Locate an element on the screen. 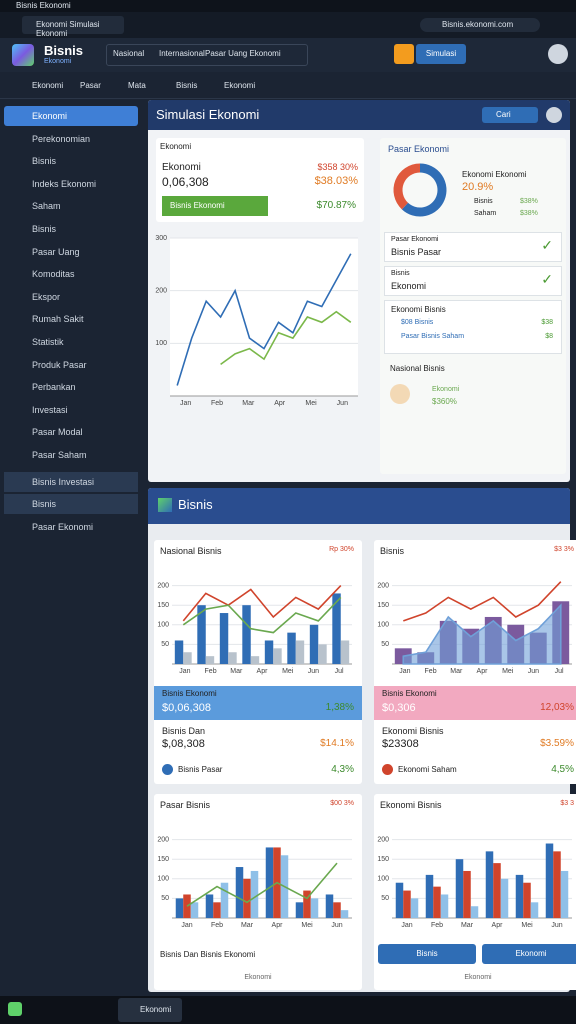  main-chart: 100 200 300 Jan Feb Mar Apr Mei Jun is located at coordinates (256, 321).